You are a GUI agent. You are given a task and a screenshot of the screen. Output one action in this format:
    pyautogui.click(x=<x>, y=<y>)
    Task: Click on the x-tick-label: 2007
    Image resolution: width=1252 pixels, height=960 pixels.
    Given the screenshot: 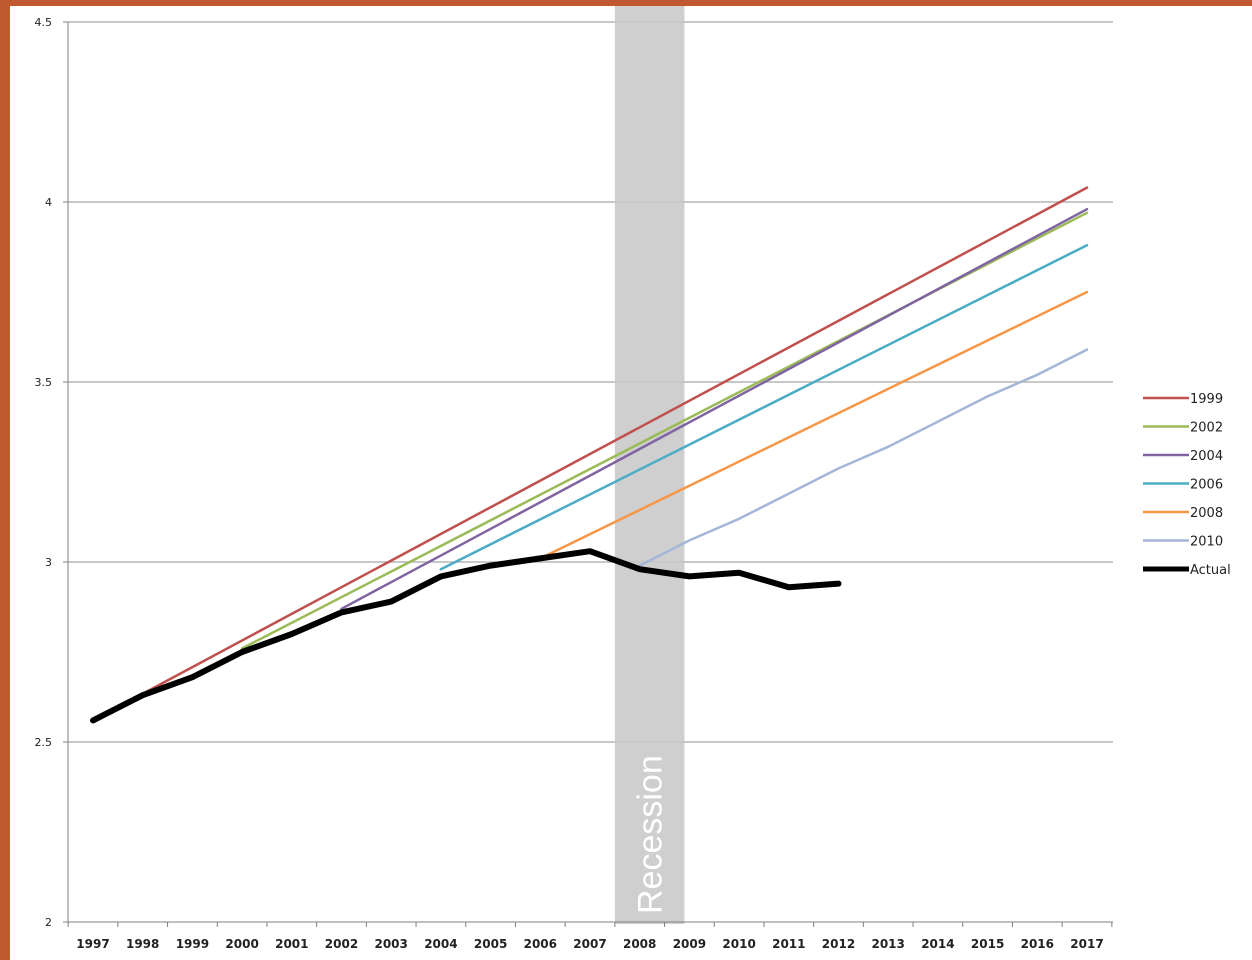 What is the action you would take?
    pyautogui.click(x=589, y=944)
    